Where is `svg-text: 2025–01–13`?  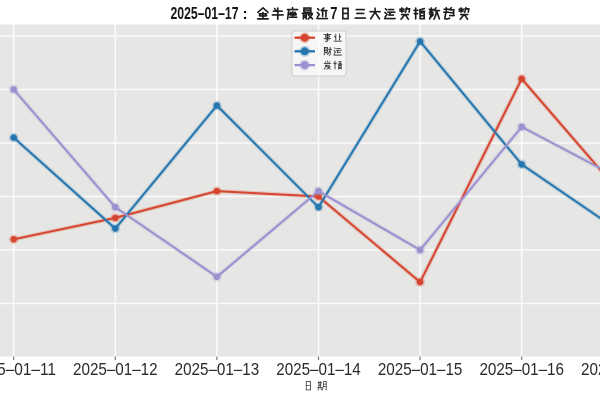 svg-text: 2025–01–13 is located at coordinates (217, 369).